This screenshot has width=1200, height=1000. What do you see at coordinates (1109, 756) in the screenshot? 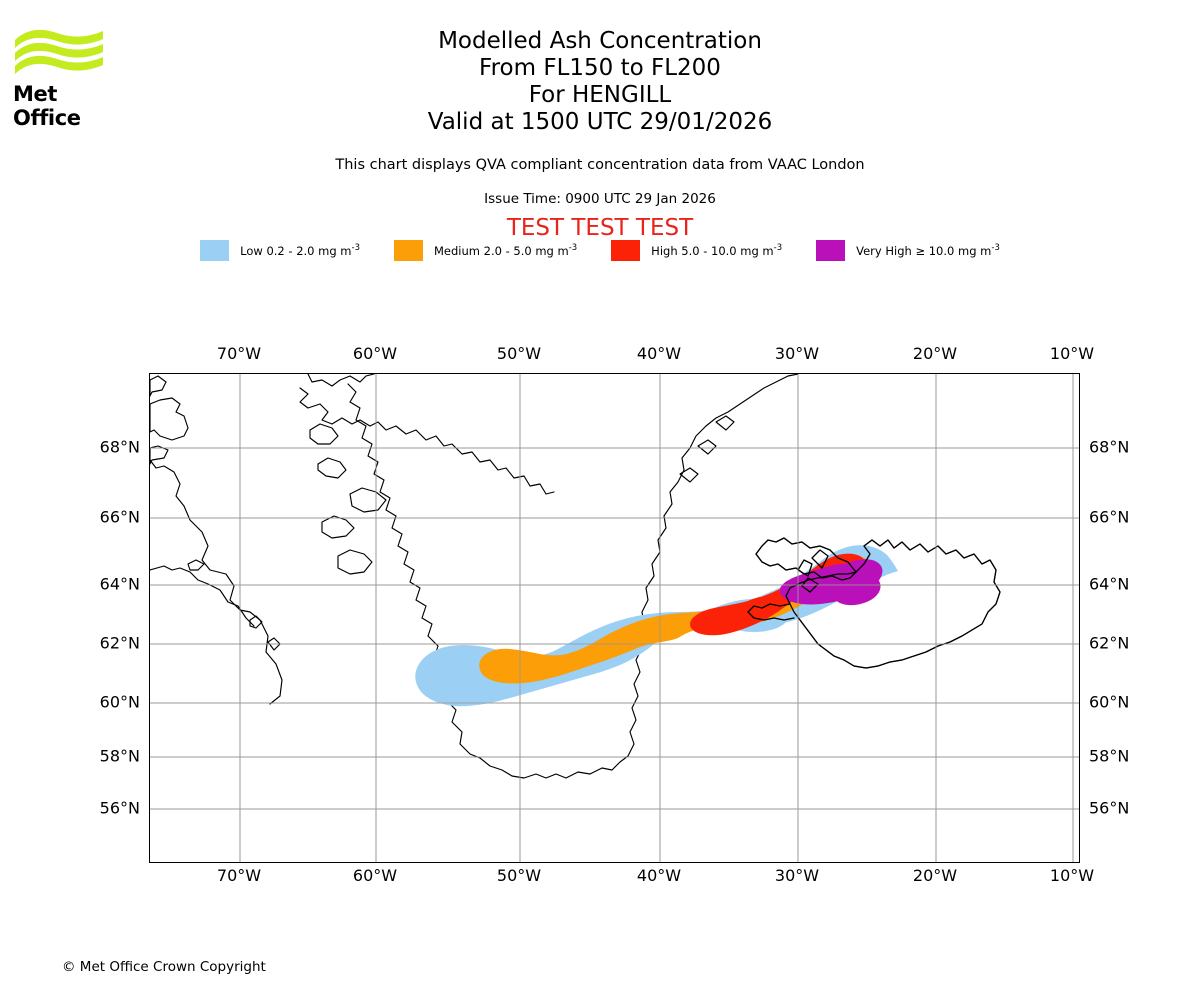
I see `lat-label-right-58°N: 58°N` at bounding box center [1109, 756].